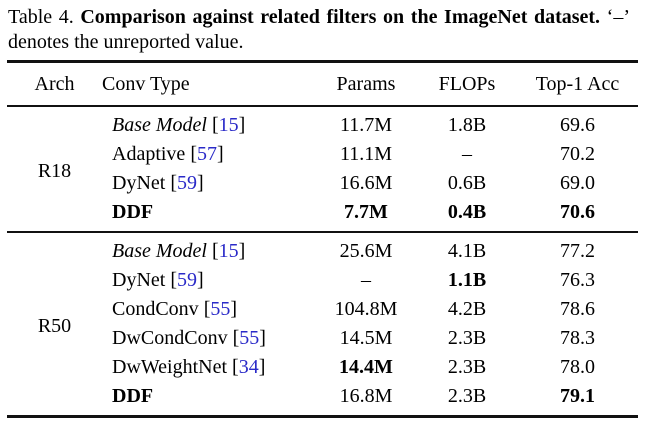 The width and height of the screenshot is (645, 426). Describe the element at coordinates (366, 251) in the screenshot. I see `params-cell: 25.6M` at that location.